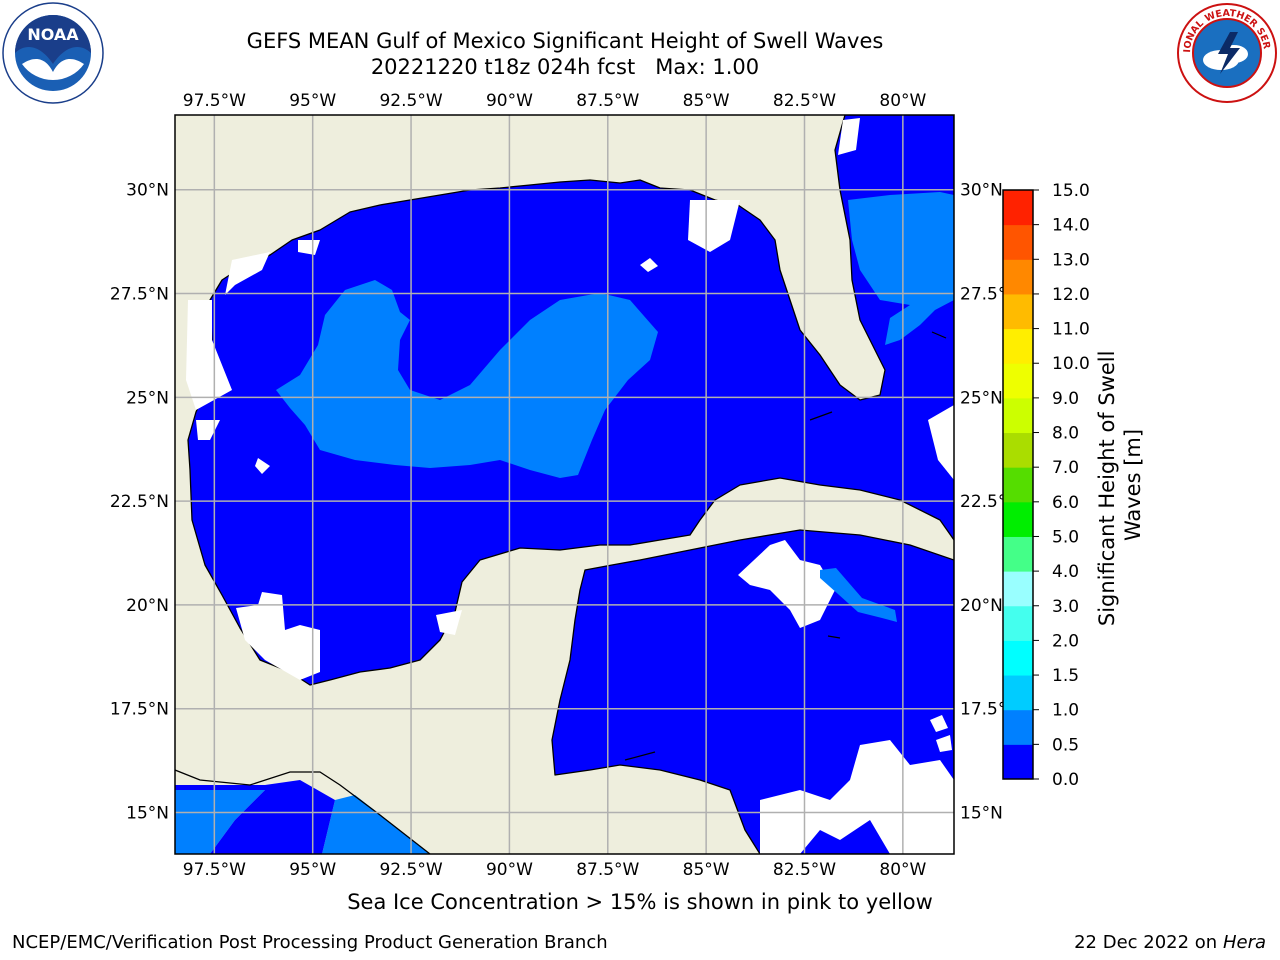 The height and width of the screenshot is (960, 1280). Describe the element at coordinates (139, 710) in the screenshot. I see `lat-label-left: 17.5°N` at that location.